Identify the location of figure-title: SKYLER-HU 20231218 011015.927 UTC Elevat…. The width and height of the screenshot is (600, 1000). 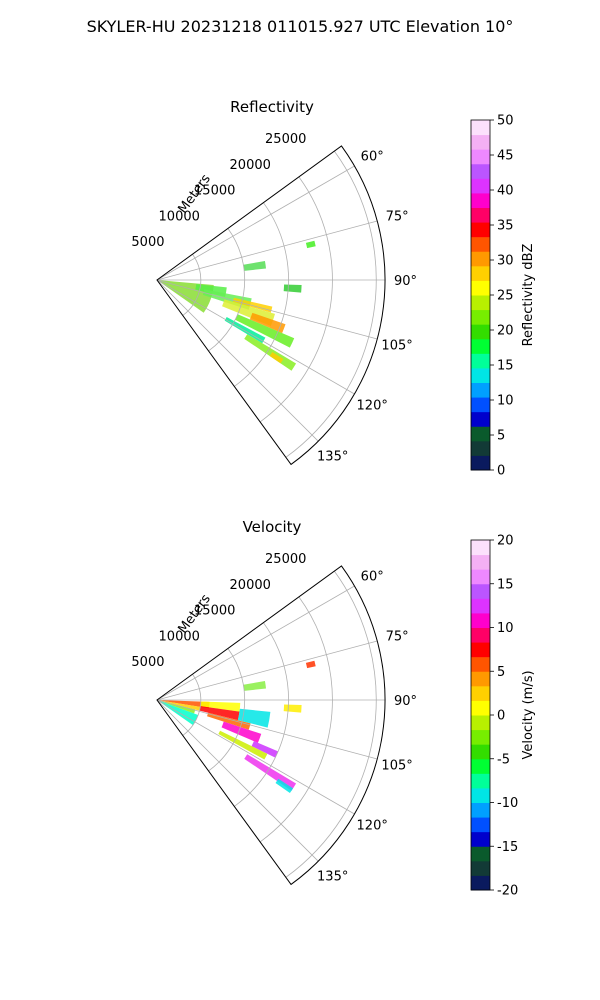
(300, 26).